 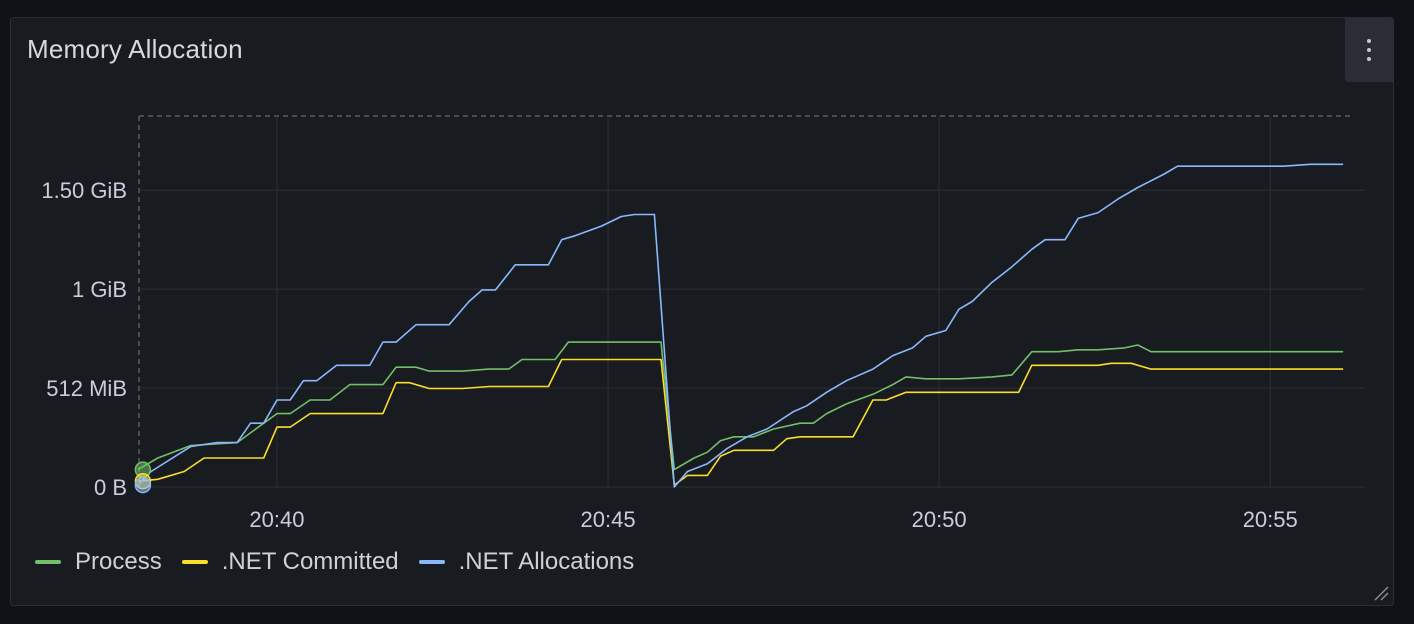 I want to click on legend-item-process: Process, so click(x=98, y=562).